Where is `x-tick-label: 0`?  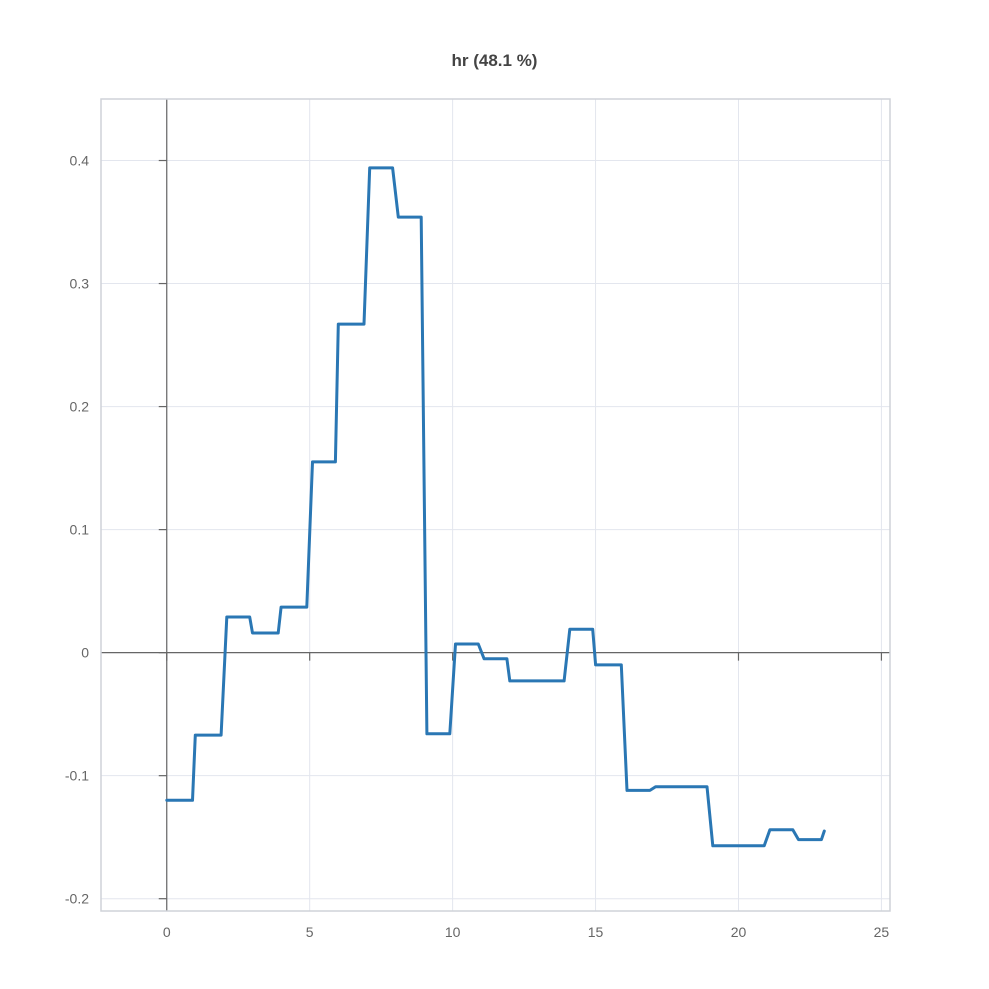 x-tick-label: 0 is located at coordinates (167, 932).